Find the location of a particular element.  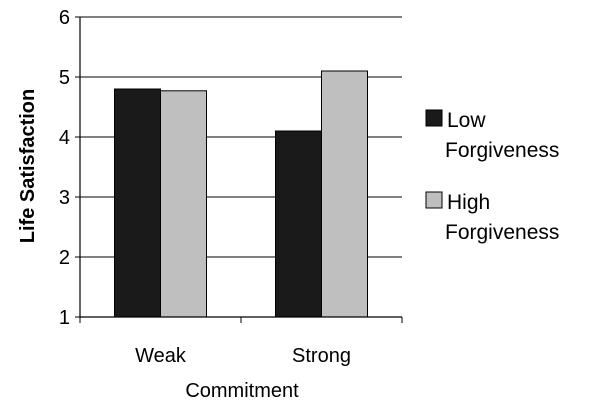

y-tick-labels: 1 2 3 4 5 6 is located at coordinates (64, 168).